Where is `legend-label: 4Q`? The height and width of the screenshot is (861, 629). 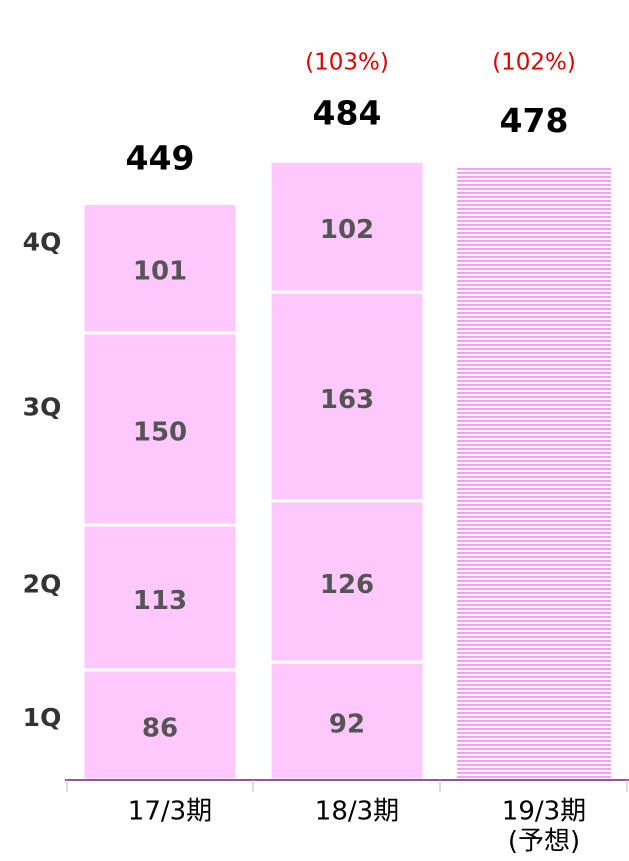
legend-label: 4Q is located at coordinates (42, 241).